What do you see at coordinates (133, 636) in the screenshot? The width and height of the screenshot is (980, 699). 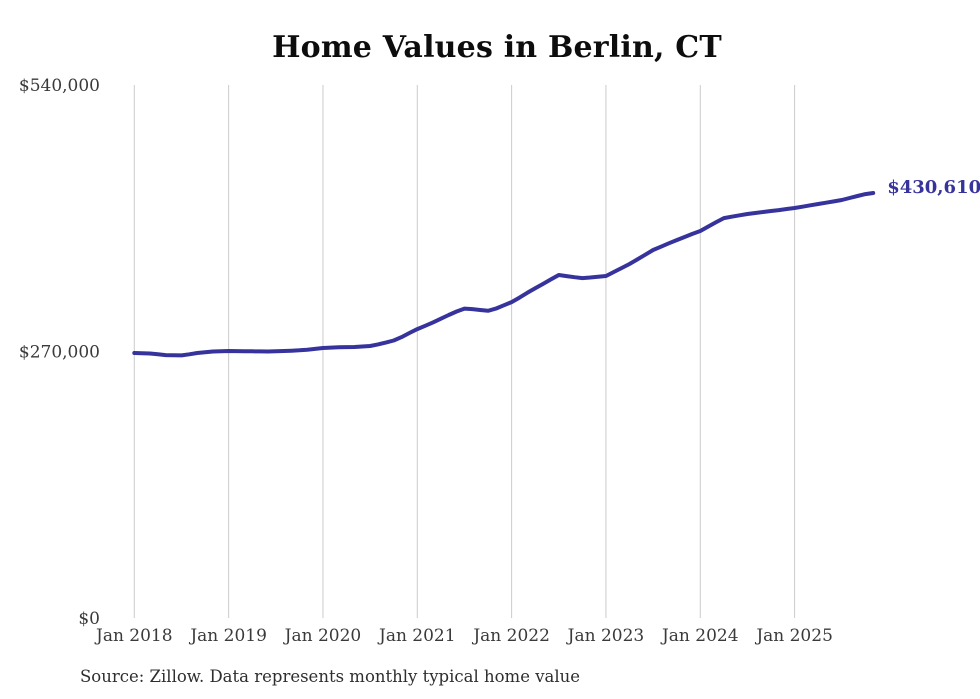 I see `x-axis-label: Jan 2018` at bounding box center [133, 636].